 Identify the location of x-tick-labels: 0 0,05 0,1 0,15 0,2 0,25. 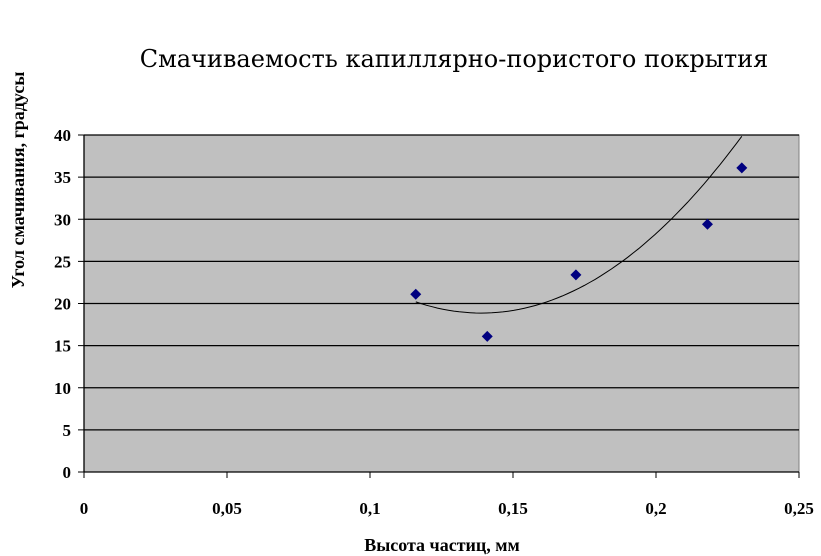
(447, 495).